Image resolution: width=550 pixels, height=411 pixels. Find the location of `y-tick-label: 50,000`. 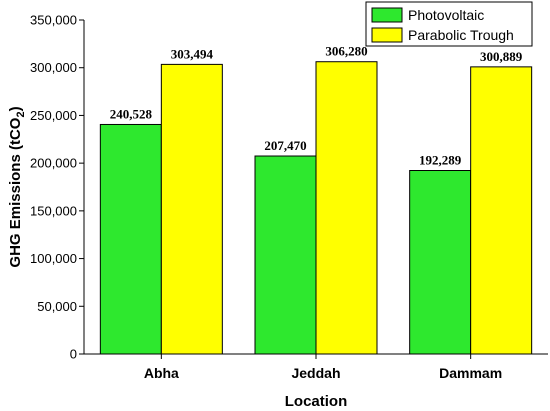

y-tick-label: 50,000 is located at coordinates (57, 306).